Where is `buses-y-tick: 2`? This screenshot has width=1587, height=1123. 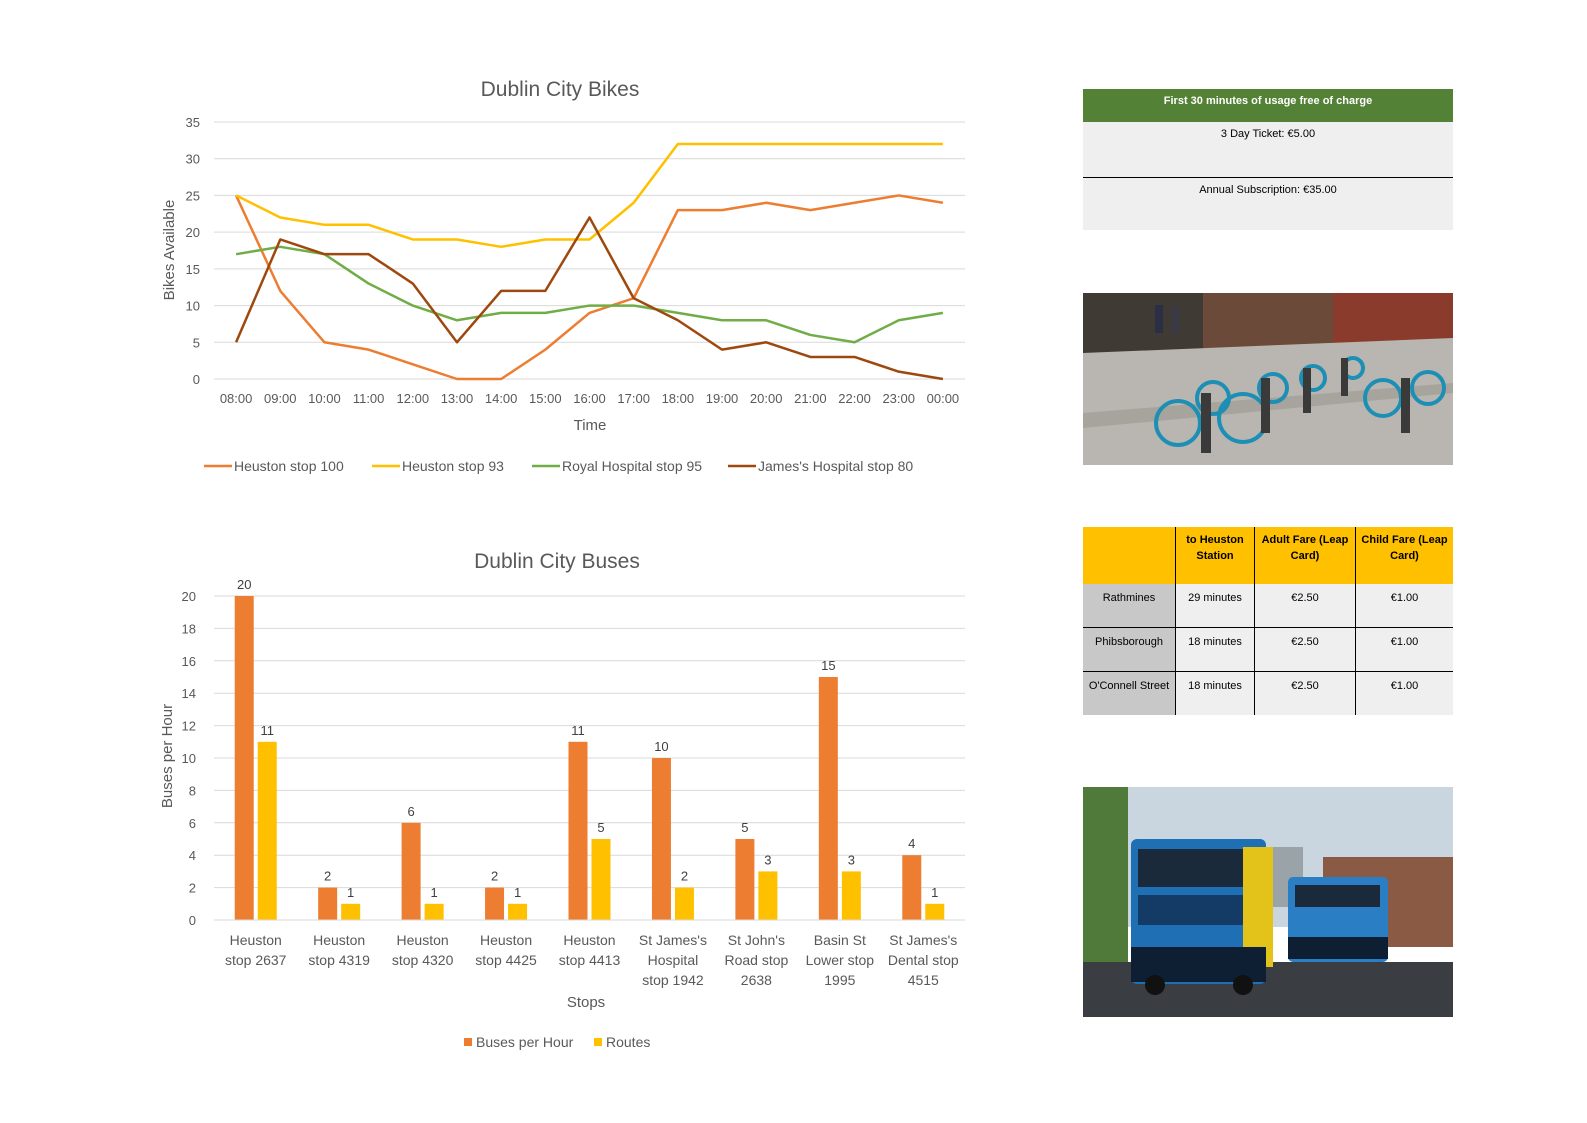 buses-y-tick: 2 is located at coordinates (192, 888).